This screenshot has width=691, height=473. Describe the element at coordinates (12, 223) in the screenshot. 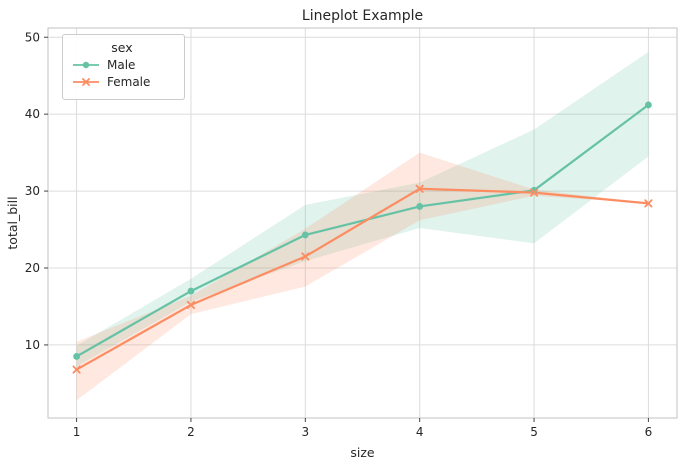

I see `y-axis-label: total_bill` at that location.